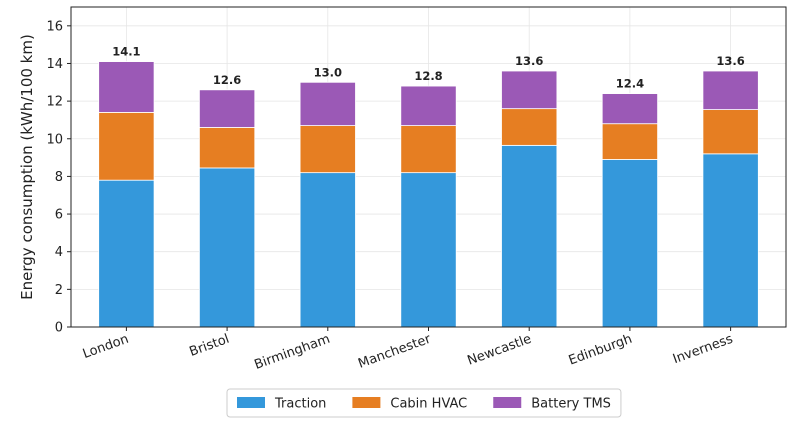 This screenshot has height=437, width=805. I want to click on x-tick-label: Inverness, so click(703, 350).